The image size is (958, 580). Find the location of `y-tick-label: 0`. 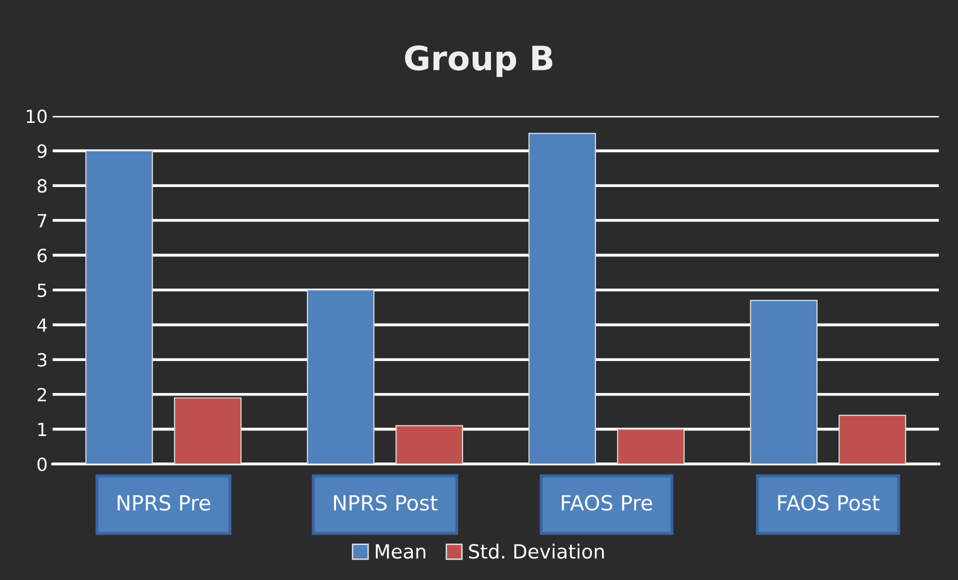

y-tick-label: 0 is located at coordinates (42, 464).